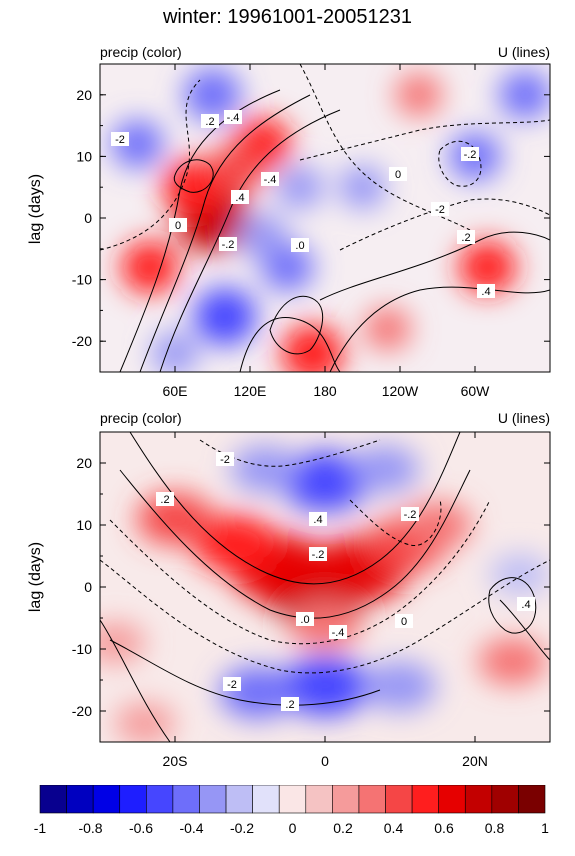  I want to click on panel1-left-label: precip (color), so click(141, 52).